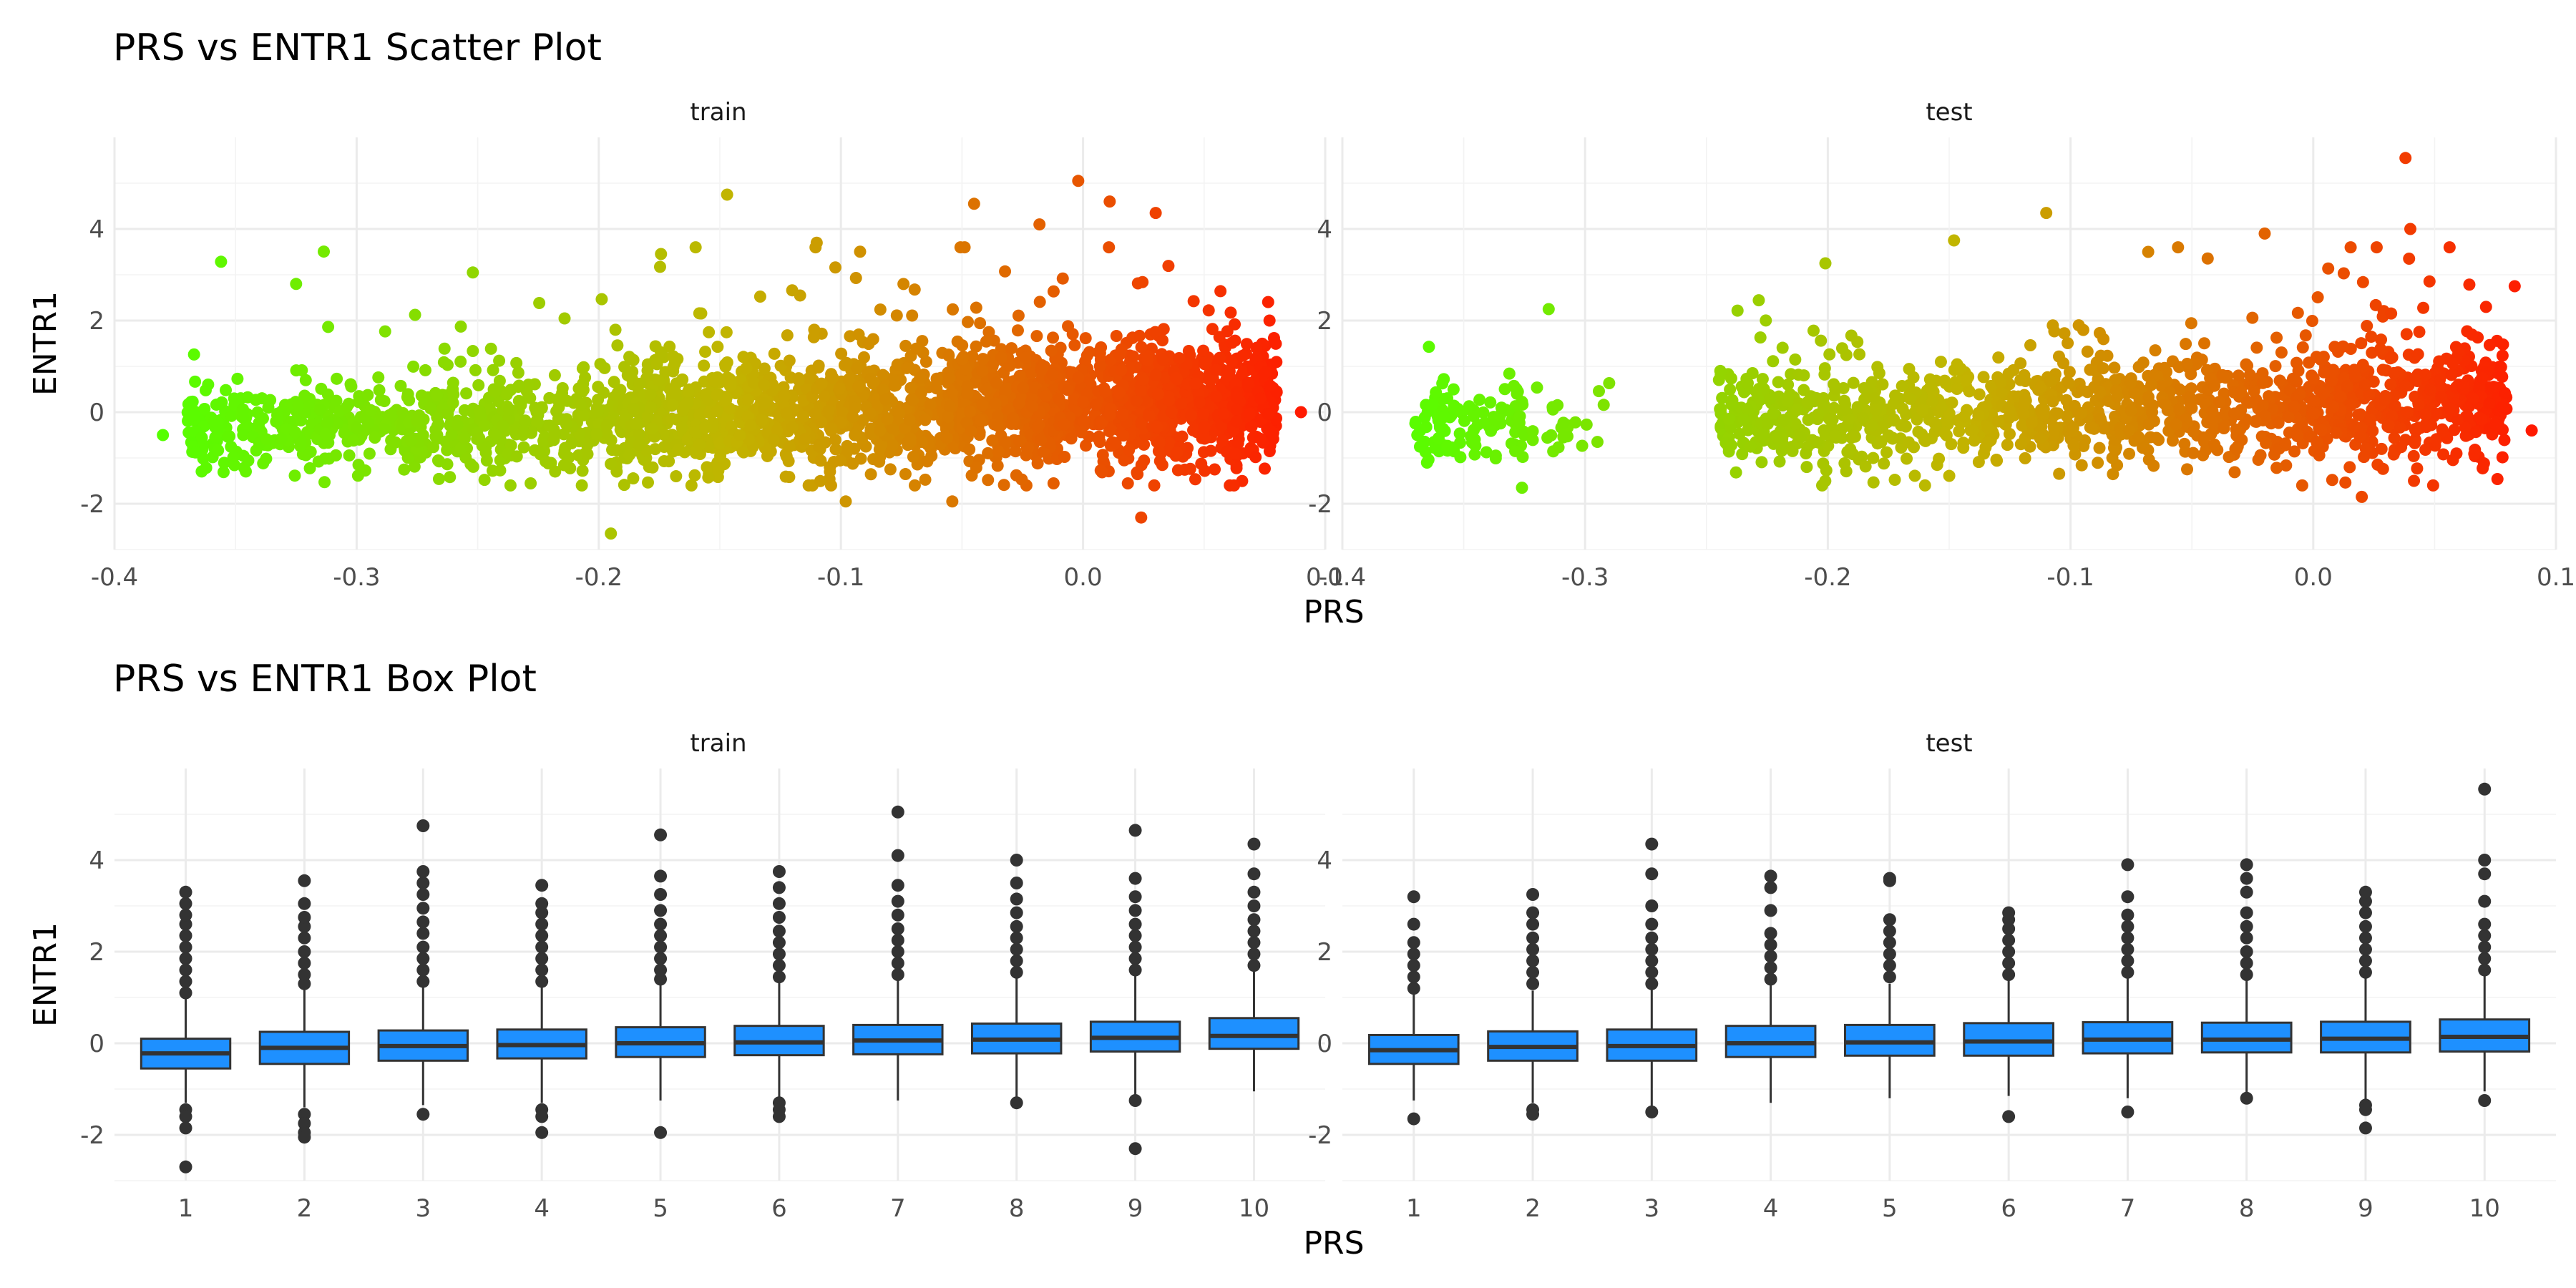  I want to click on boxplot-x-tick-label: 7, so click(898, 1208).